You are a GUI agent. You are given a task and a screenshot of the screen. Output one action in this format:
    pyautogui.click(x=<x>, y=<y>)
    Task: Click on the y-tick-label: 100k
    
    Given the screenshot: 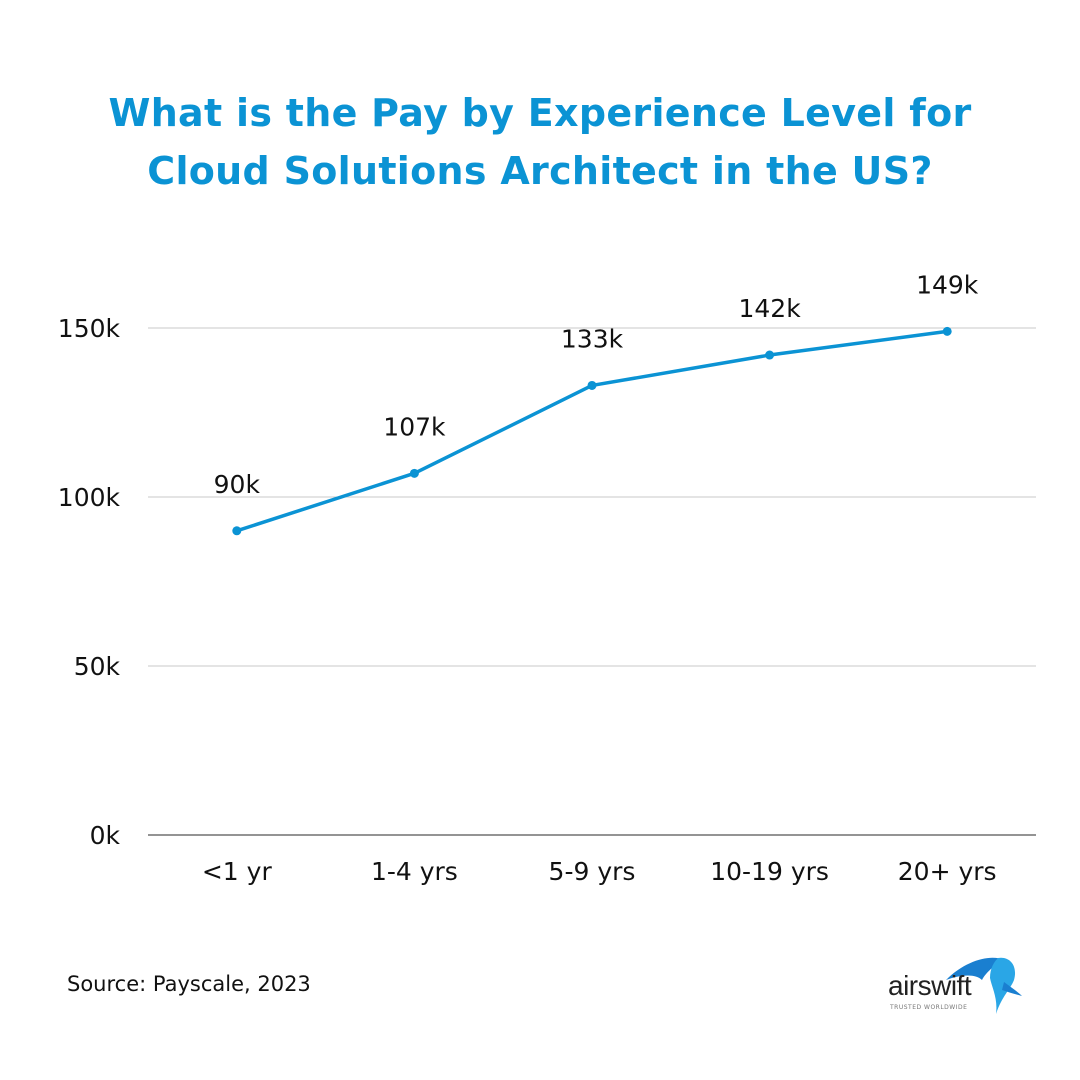 What is the action you would take?
    pyautogui.click(x=89, y=497)
    